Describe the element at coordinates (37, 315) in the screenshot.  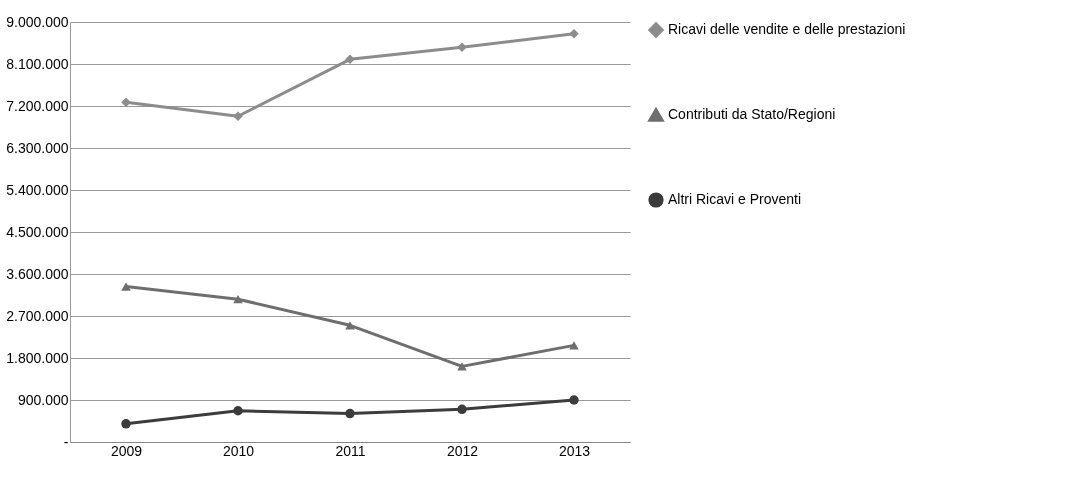
I see `y-tick-label: 2.700.000` at that location.